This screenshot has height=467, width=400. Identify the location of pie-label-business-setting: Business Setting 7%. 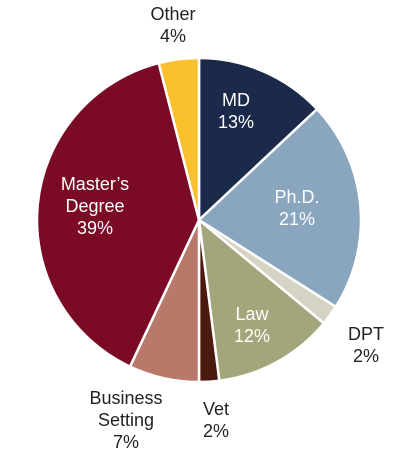
(125, 420).